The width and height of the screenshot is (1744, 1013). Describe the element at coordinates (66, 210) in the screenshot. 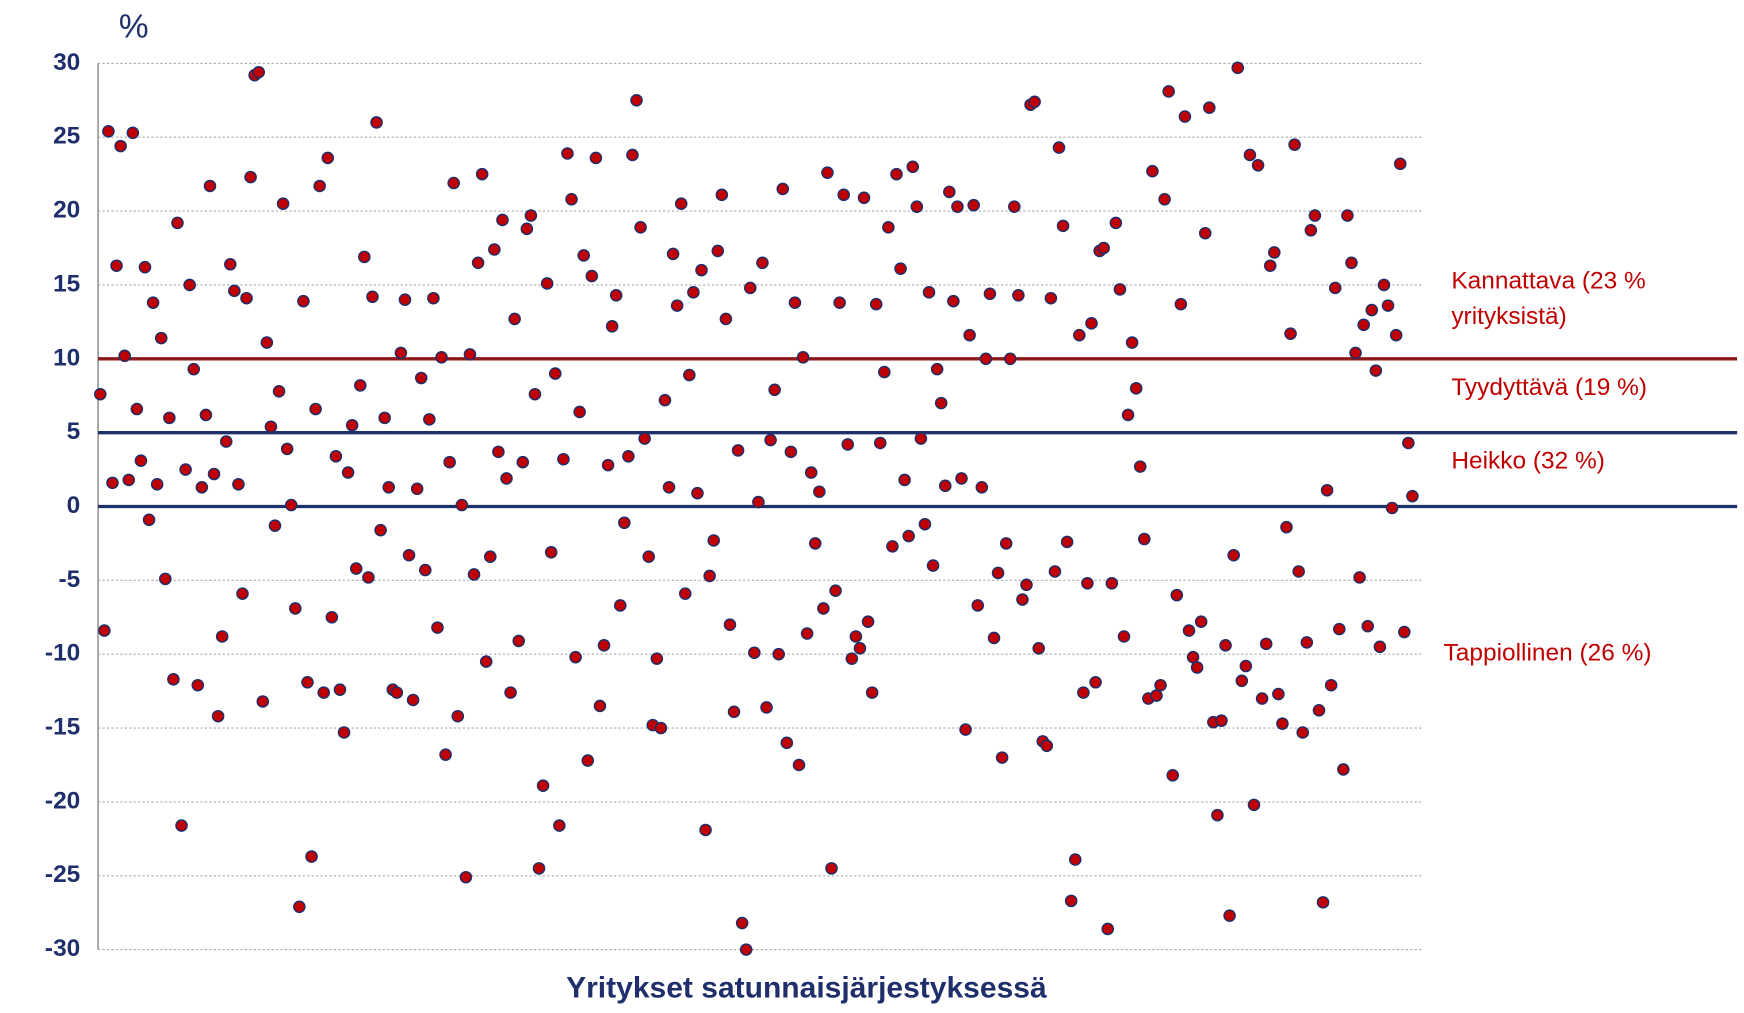

I see `y-tick-label: 20` at that location.